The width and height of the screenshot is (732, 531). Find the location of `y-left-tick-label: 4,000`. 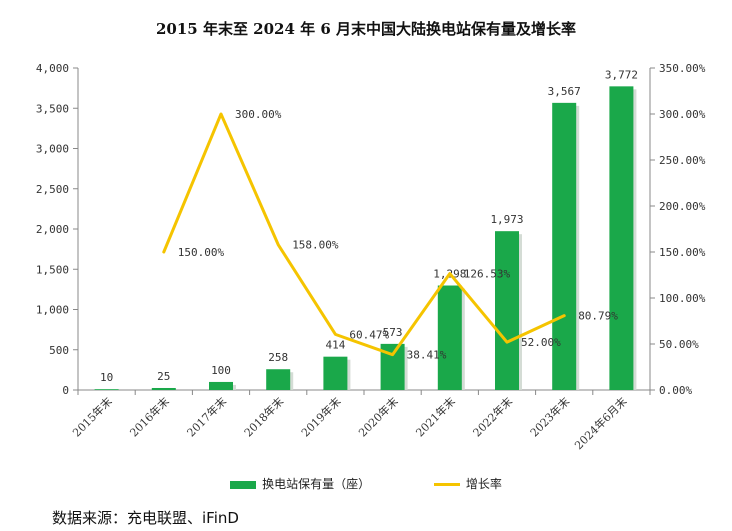

y-left-tick-label: 4,000 is located at coordinates (52, 68).